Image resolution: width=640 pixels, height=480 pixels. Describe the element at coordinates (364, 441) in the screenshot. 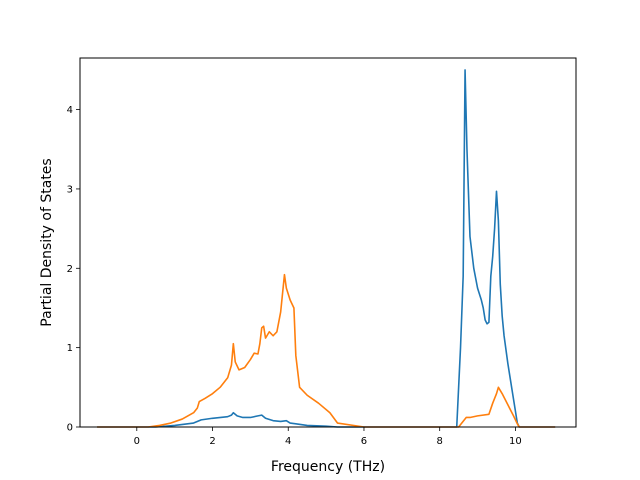

I see `x-tick-label: 6` at that location.